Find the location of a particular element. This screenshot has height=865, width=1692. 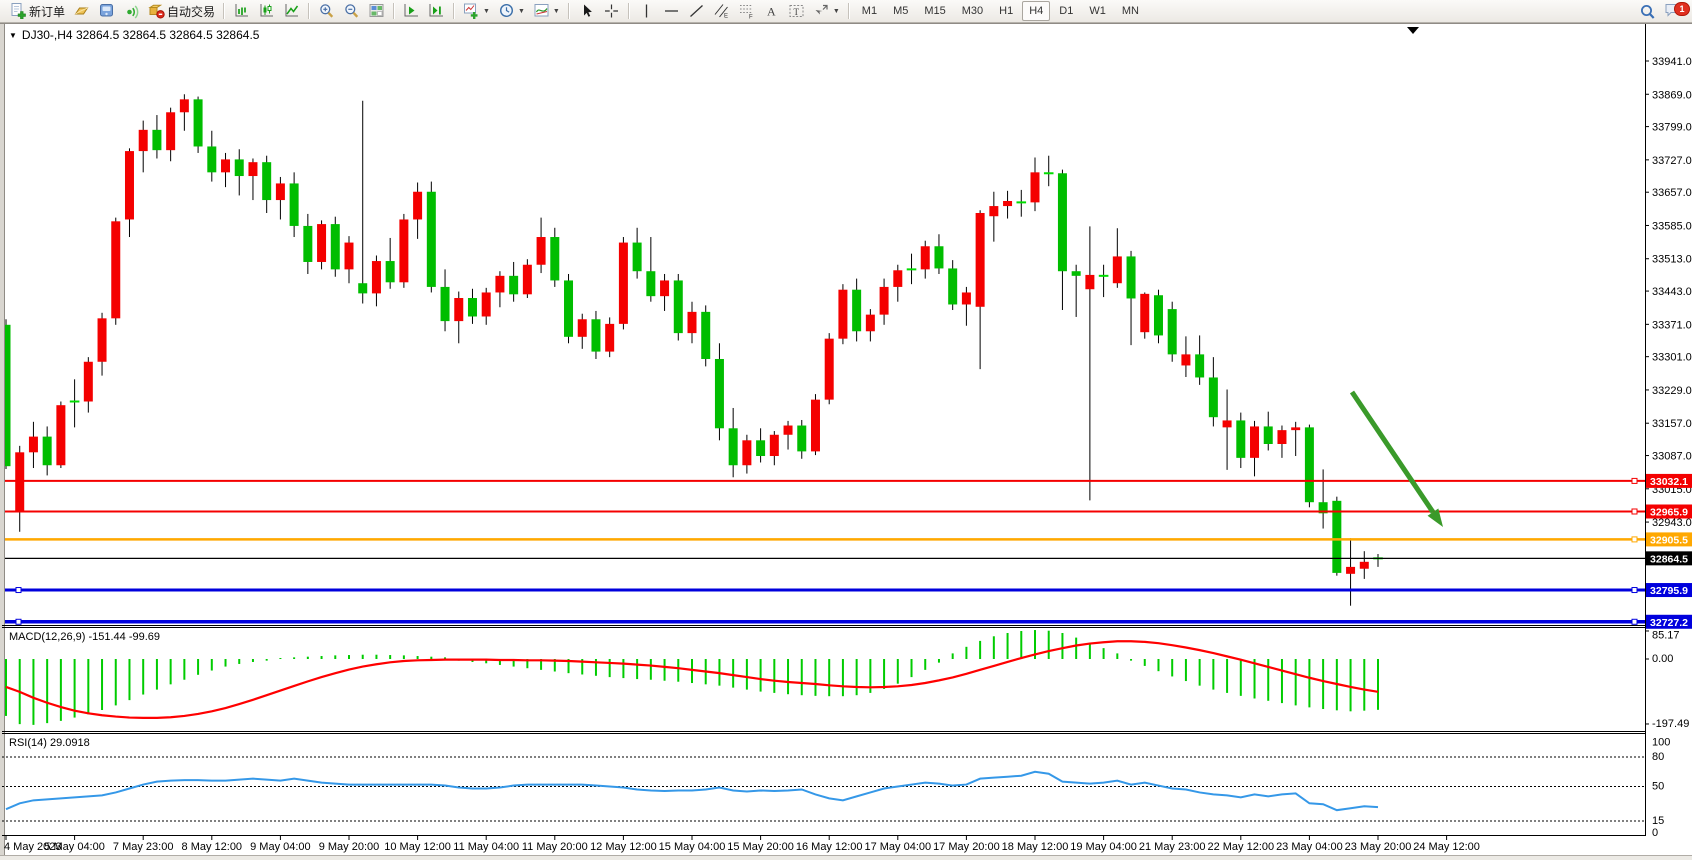

vline-icon is located at coordinates (646, 11).